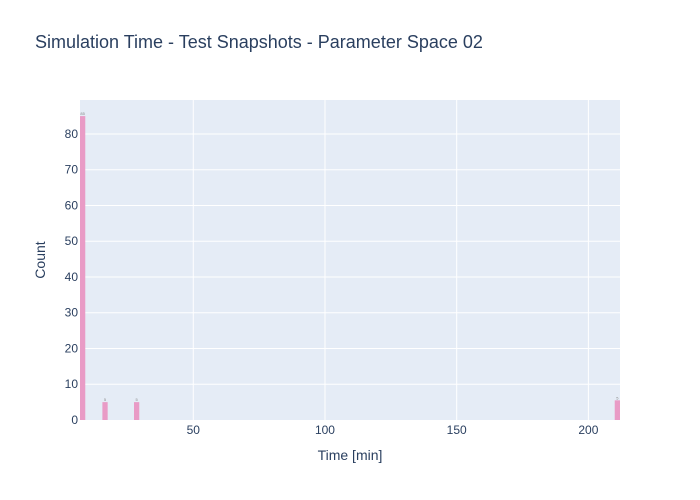 The width and height of the screenshot is (700, 500). Describe the element at coordinates (393, 430) in the screenshot. I see `x-axis-ticks: 50 100 150 200` at that location.